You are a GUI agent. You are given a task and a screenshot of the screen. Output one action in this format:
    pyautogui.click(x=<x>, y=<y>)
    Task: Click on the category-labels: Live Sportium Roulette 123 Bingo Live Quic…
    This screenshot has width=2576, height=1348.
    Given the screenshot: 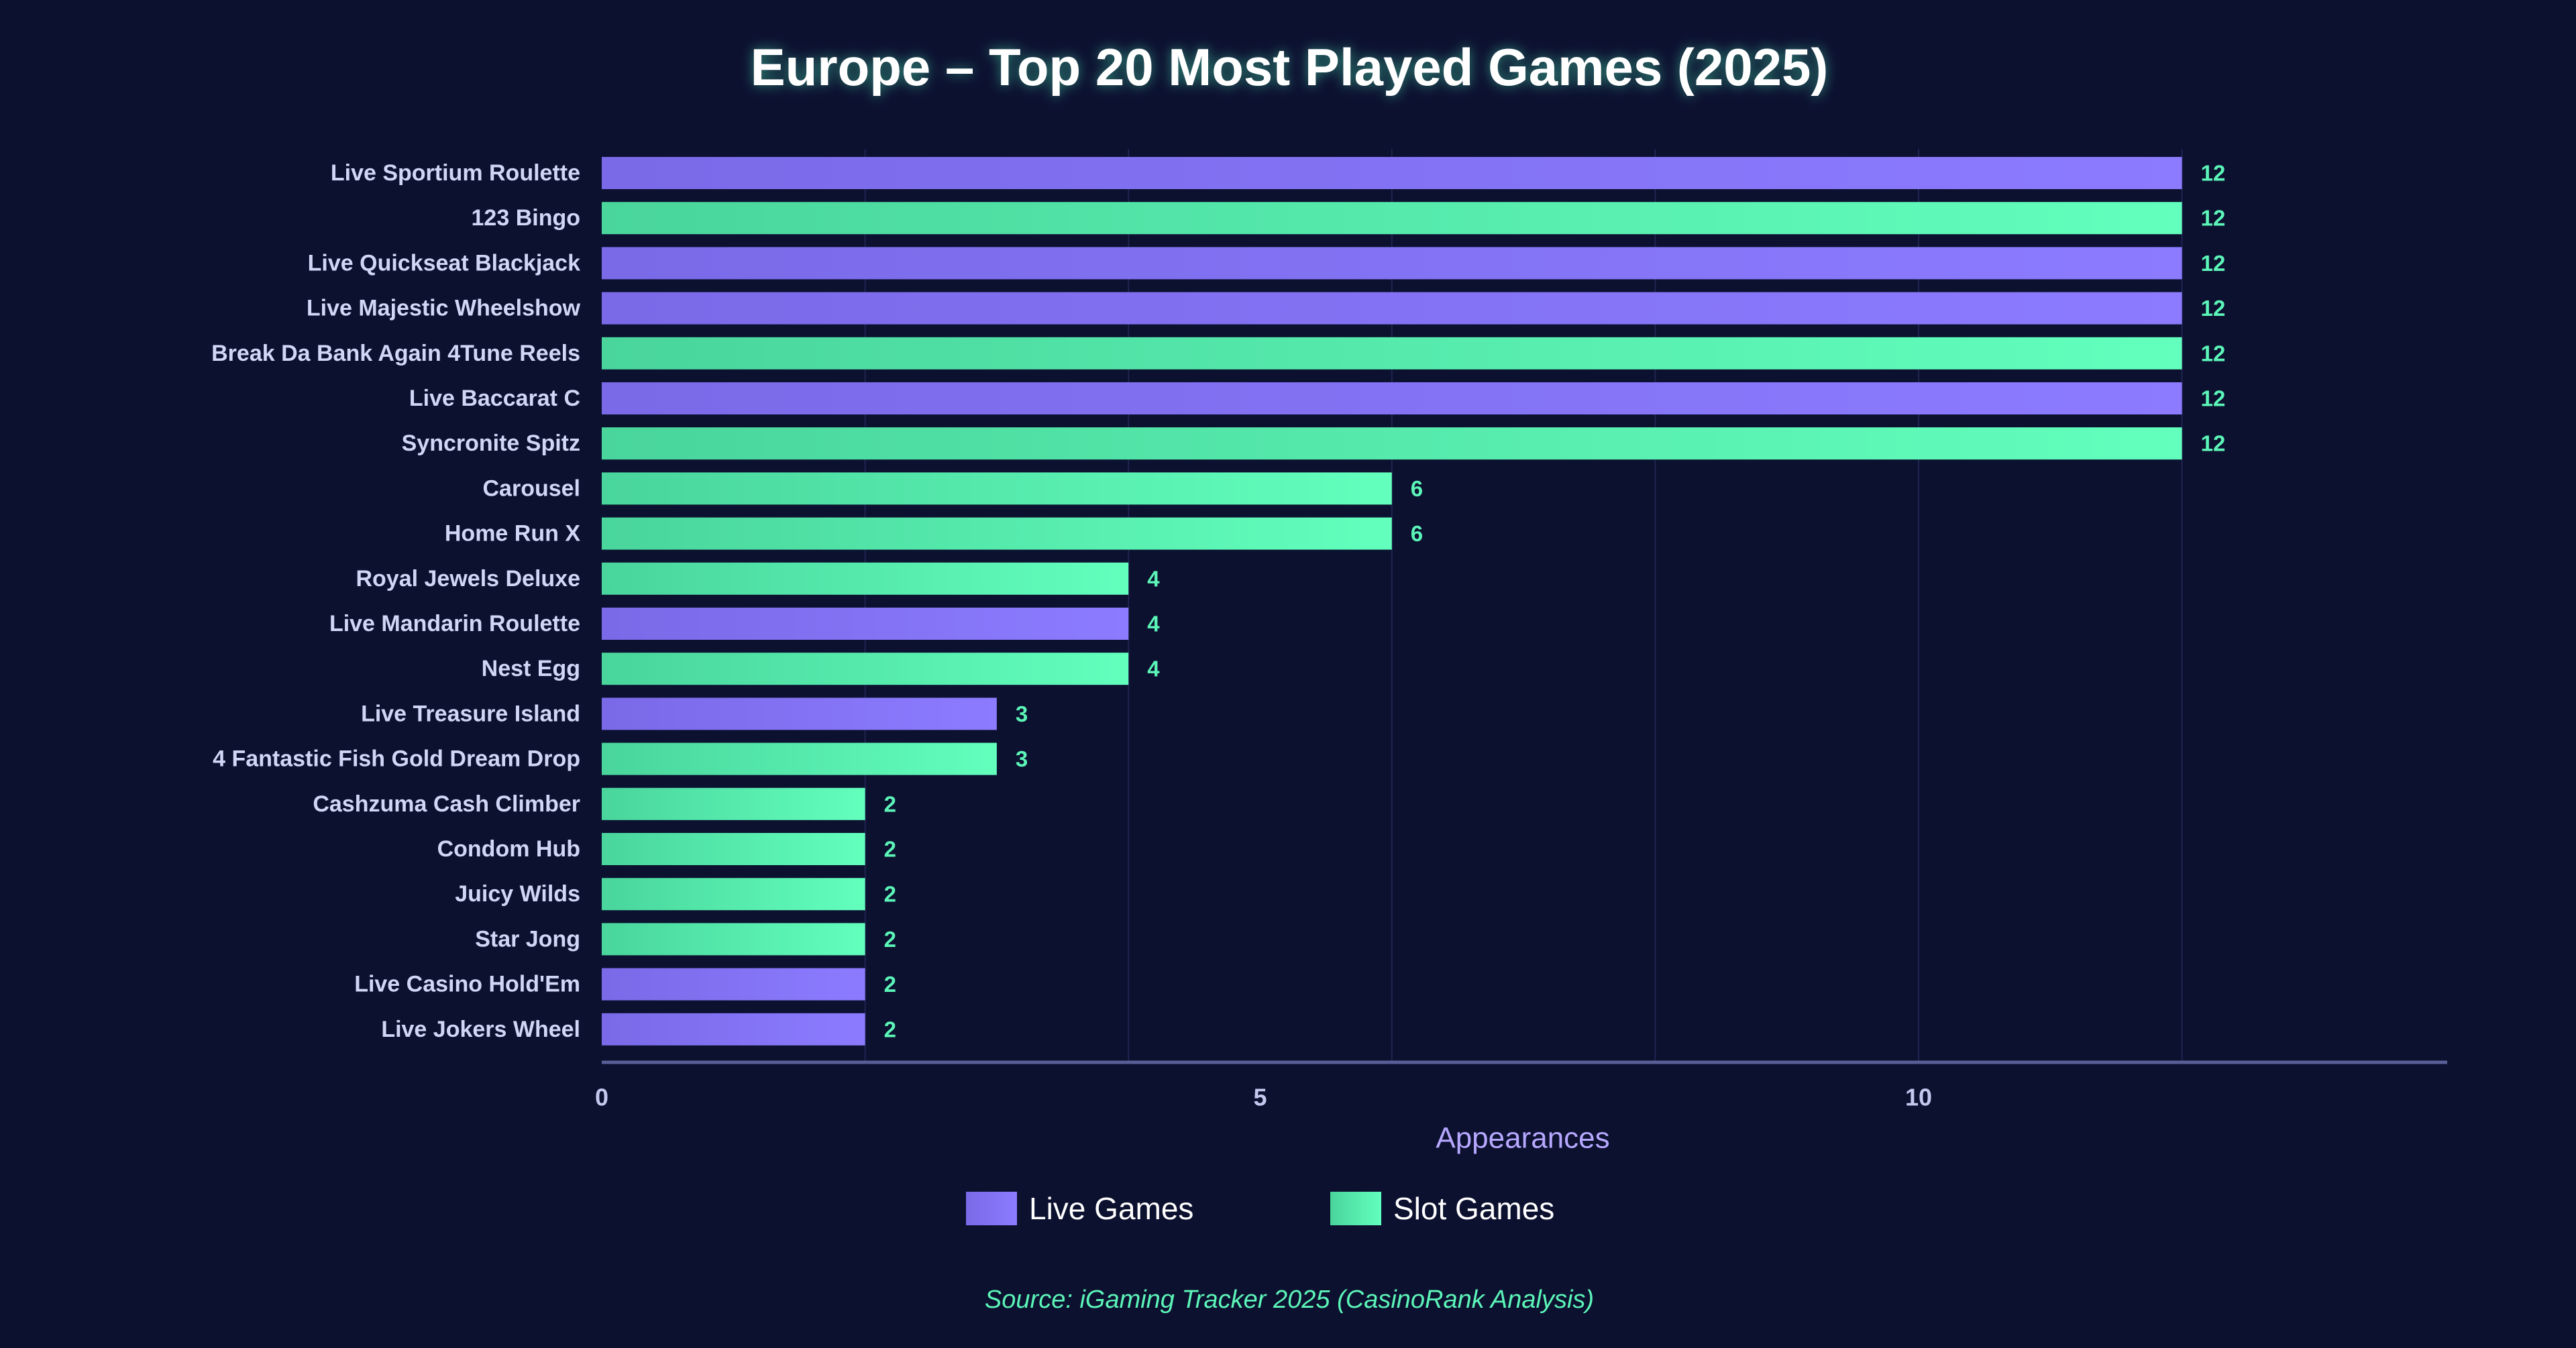 What is the action you would take?
    pyautogui.click(x=395, y=601)
    